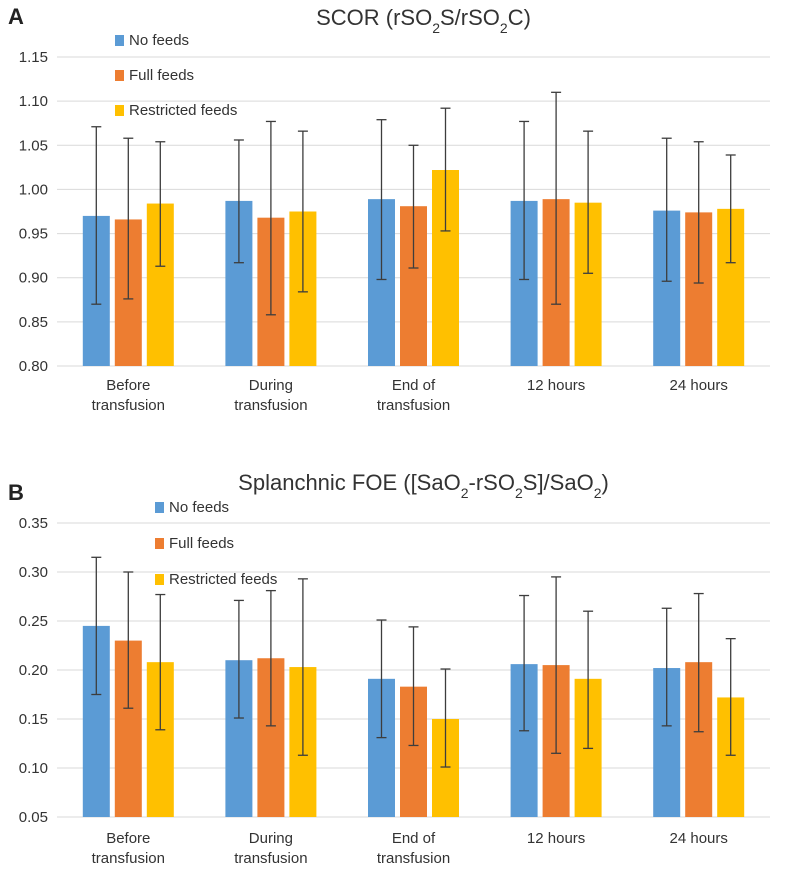 The height and width of the screenshot is (878, 787). What do you see at coordinates (33, 719) in the screenshot?
I see `y-tick-label: 0.15` at bounding box center [33, 719].